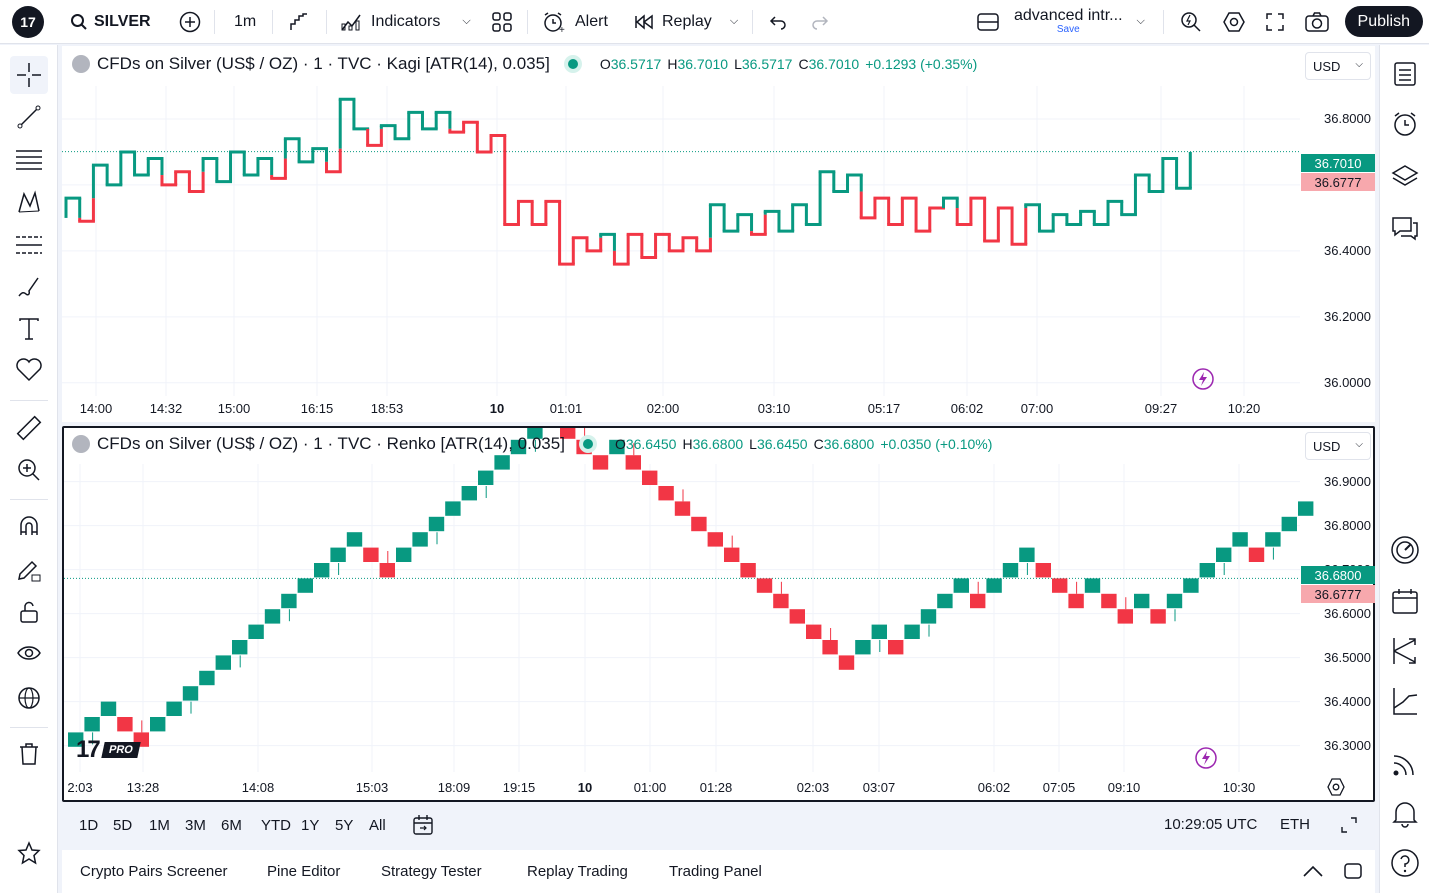 The image size is (1429, 893). Describe the element at coordinates (1191, 22) in the screenshot. I see `quick-search-button` at that location.